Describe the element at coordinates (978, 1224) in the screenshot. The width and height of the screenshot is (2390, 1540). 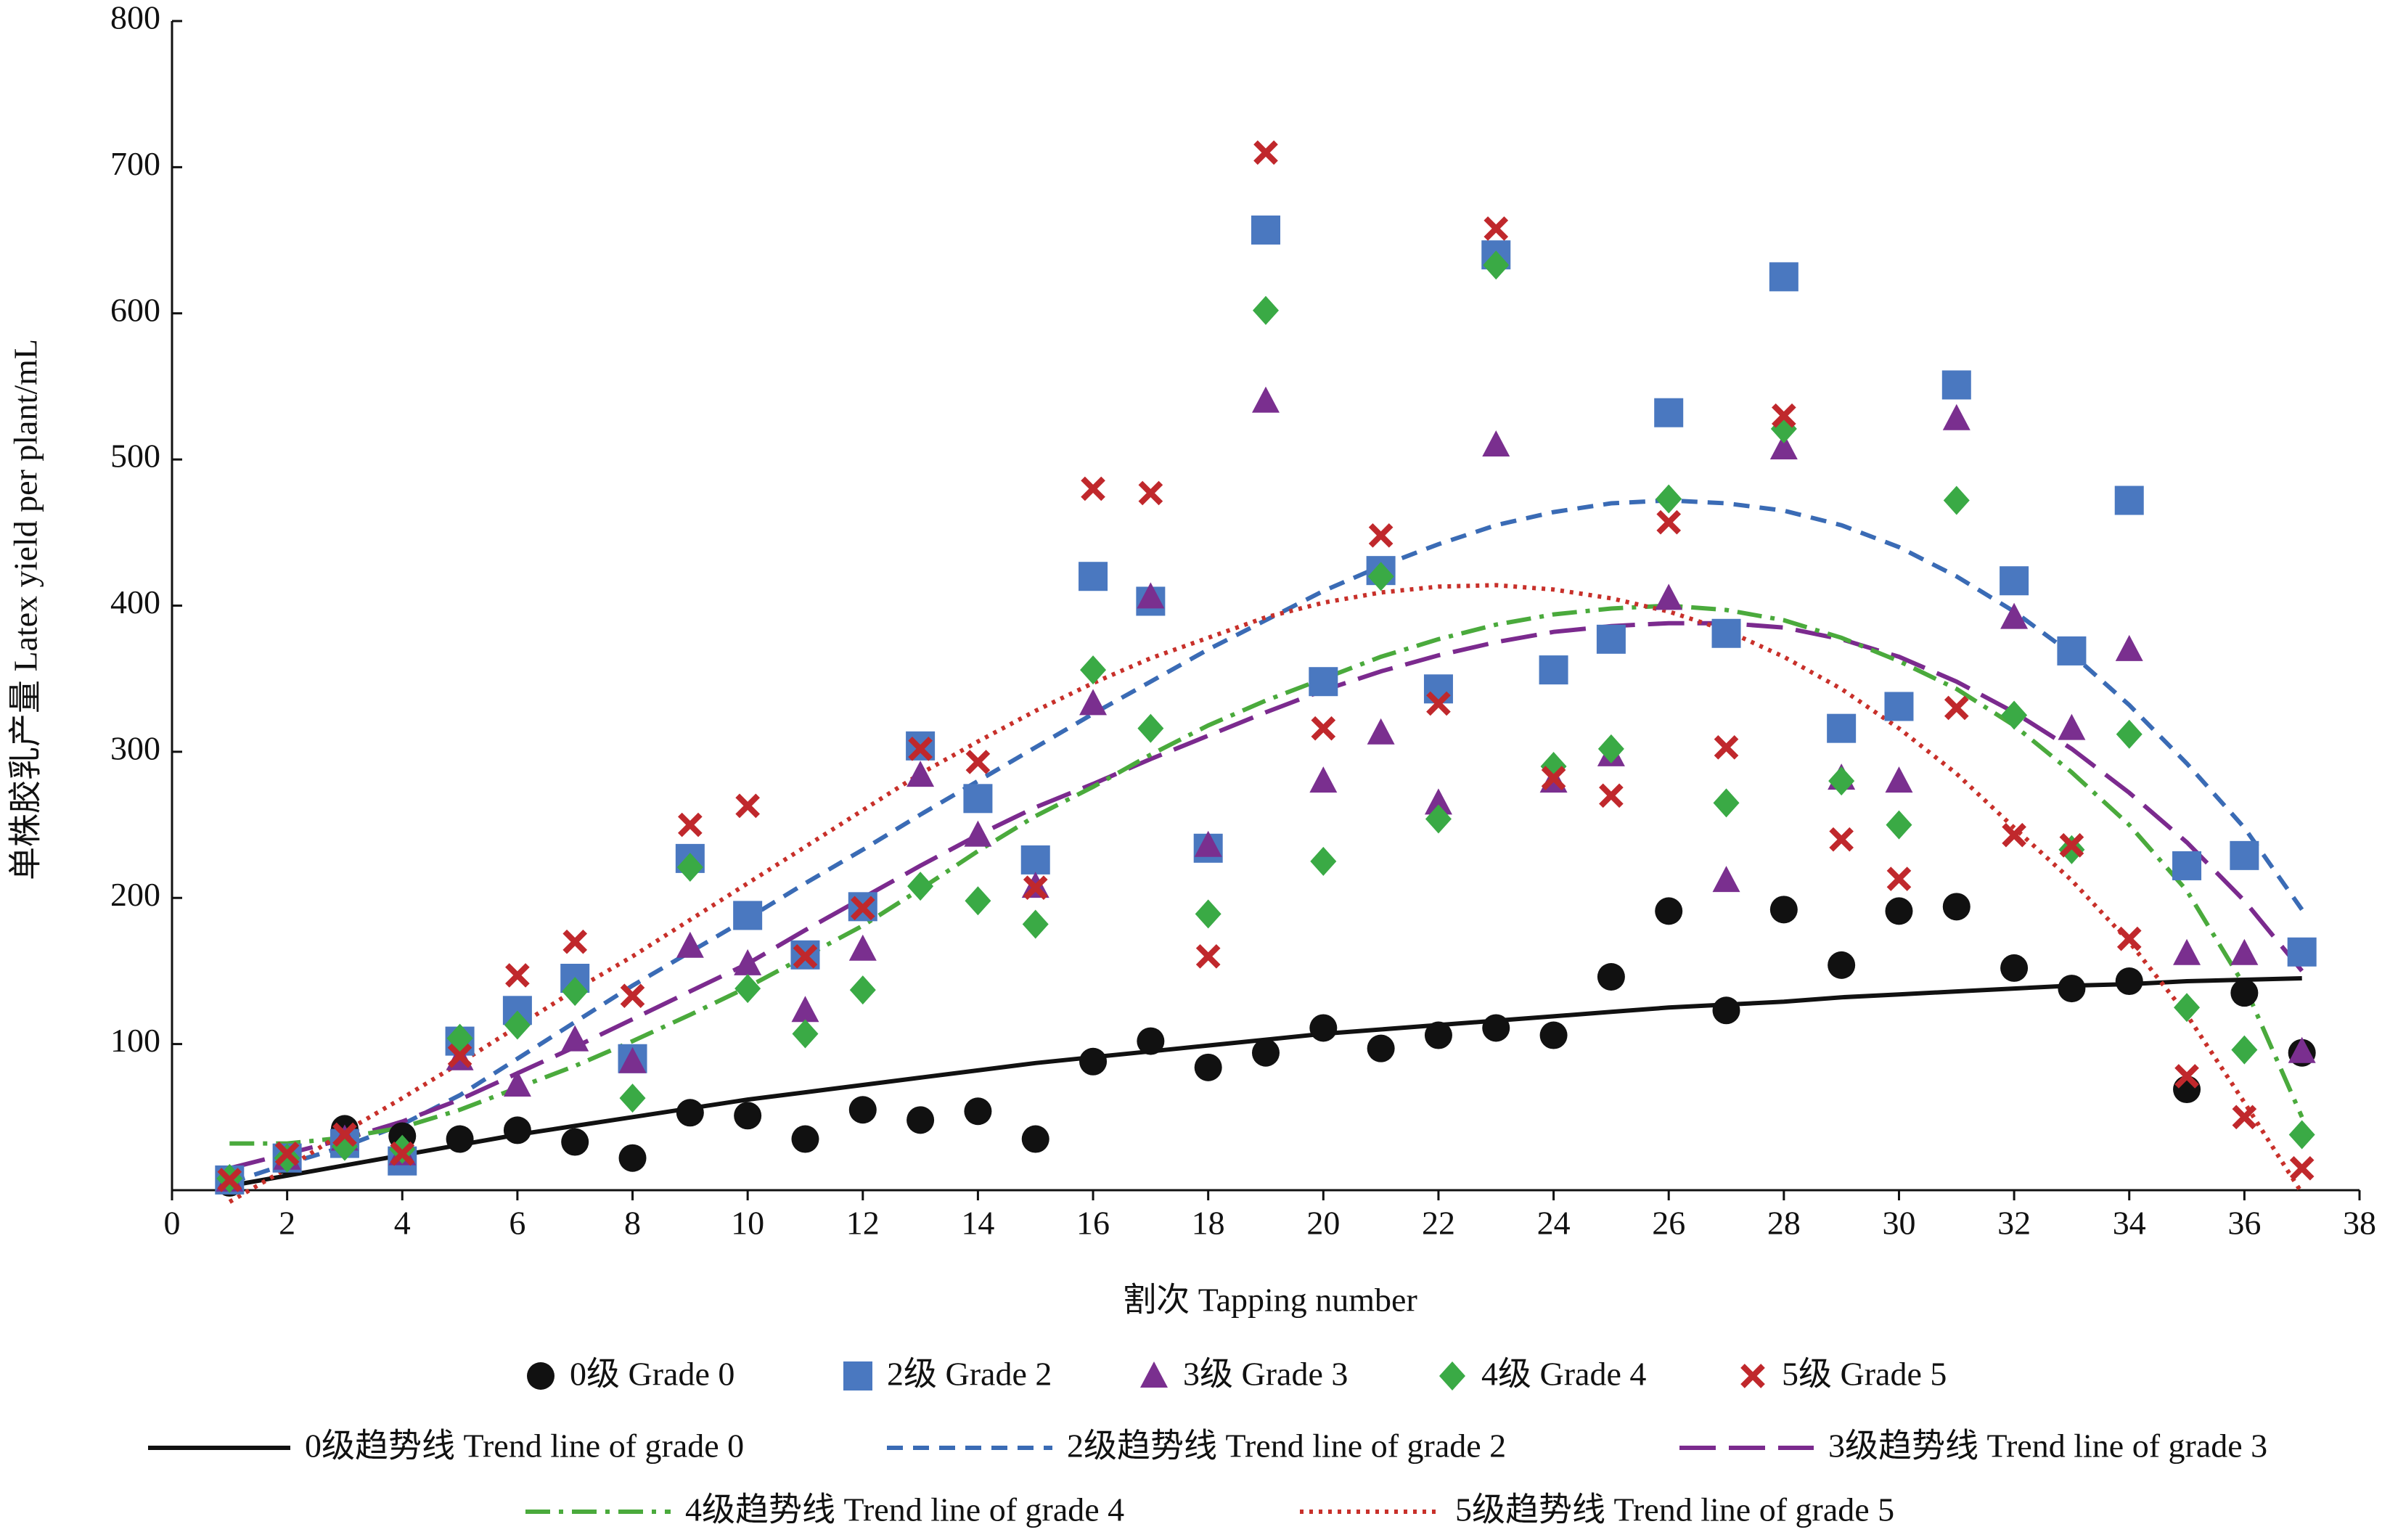
I see `x-tick-label: 14` at that location.